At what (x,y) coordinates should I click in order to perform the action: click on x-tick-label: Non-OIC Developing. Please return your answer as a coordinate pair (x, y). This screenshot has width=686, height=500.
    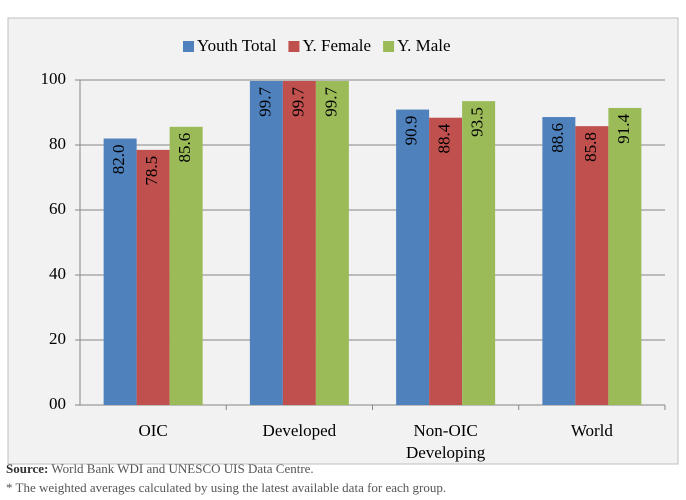
    Looking at the image, I should click on (445, 441).